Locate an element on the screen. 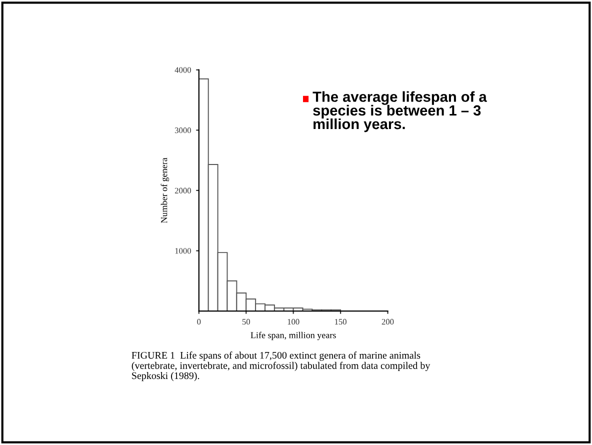 This screenshot has height=445, width=592. x-tick-label: 150 is located at coordinates (340, 321).